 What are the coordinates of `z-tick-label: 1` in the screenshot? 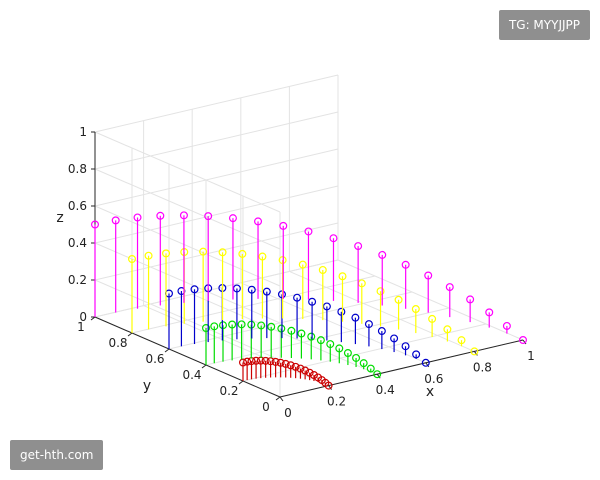 It's located at (83, 132).